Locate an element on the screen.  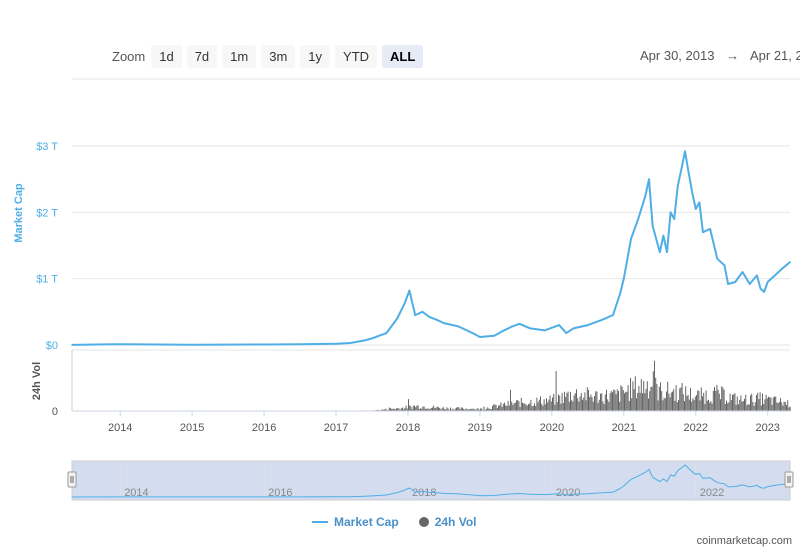
navigator-right-handle is located at coordinates (789, 479).